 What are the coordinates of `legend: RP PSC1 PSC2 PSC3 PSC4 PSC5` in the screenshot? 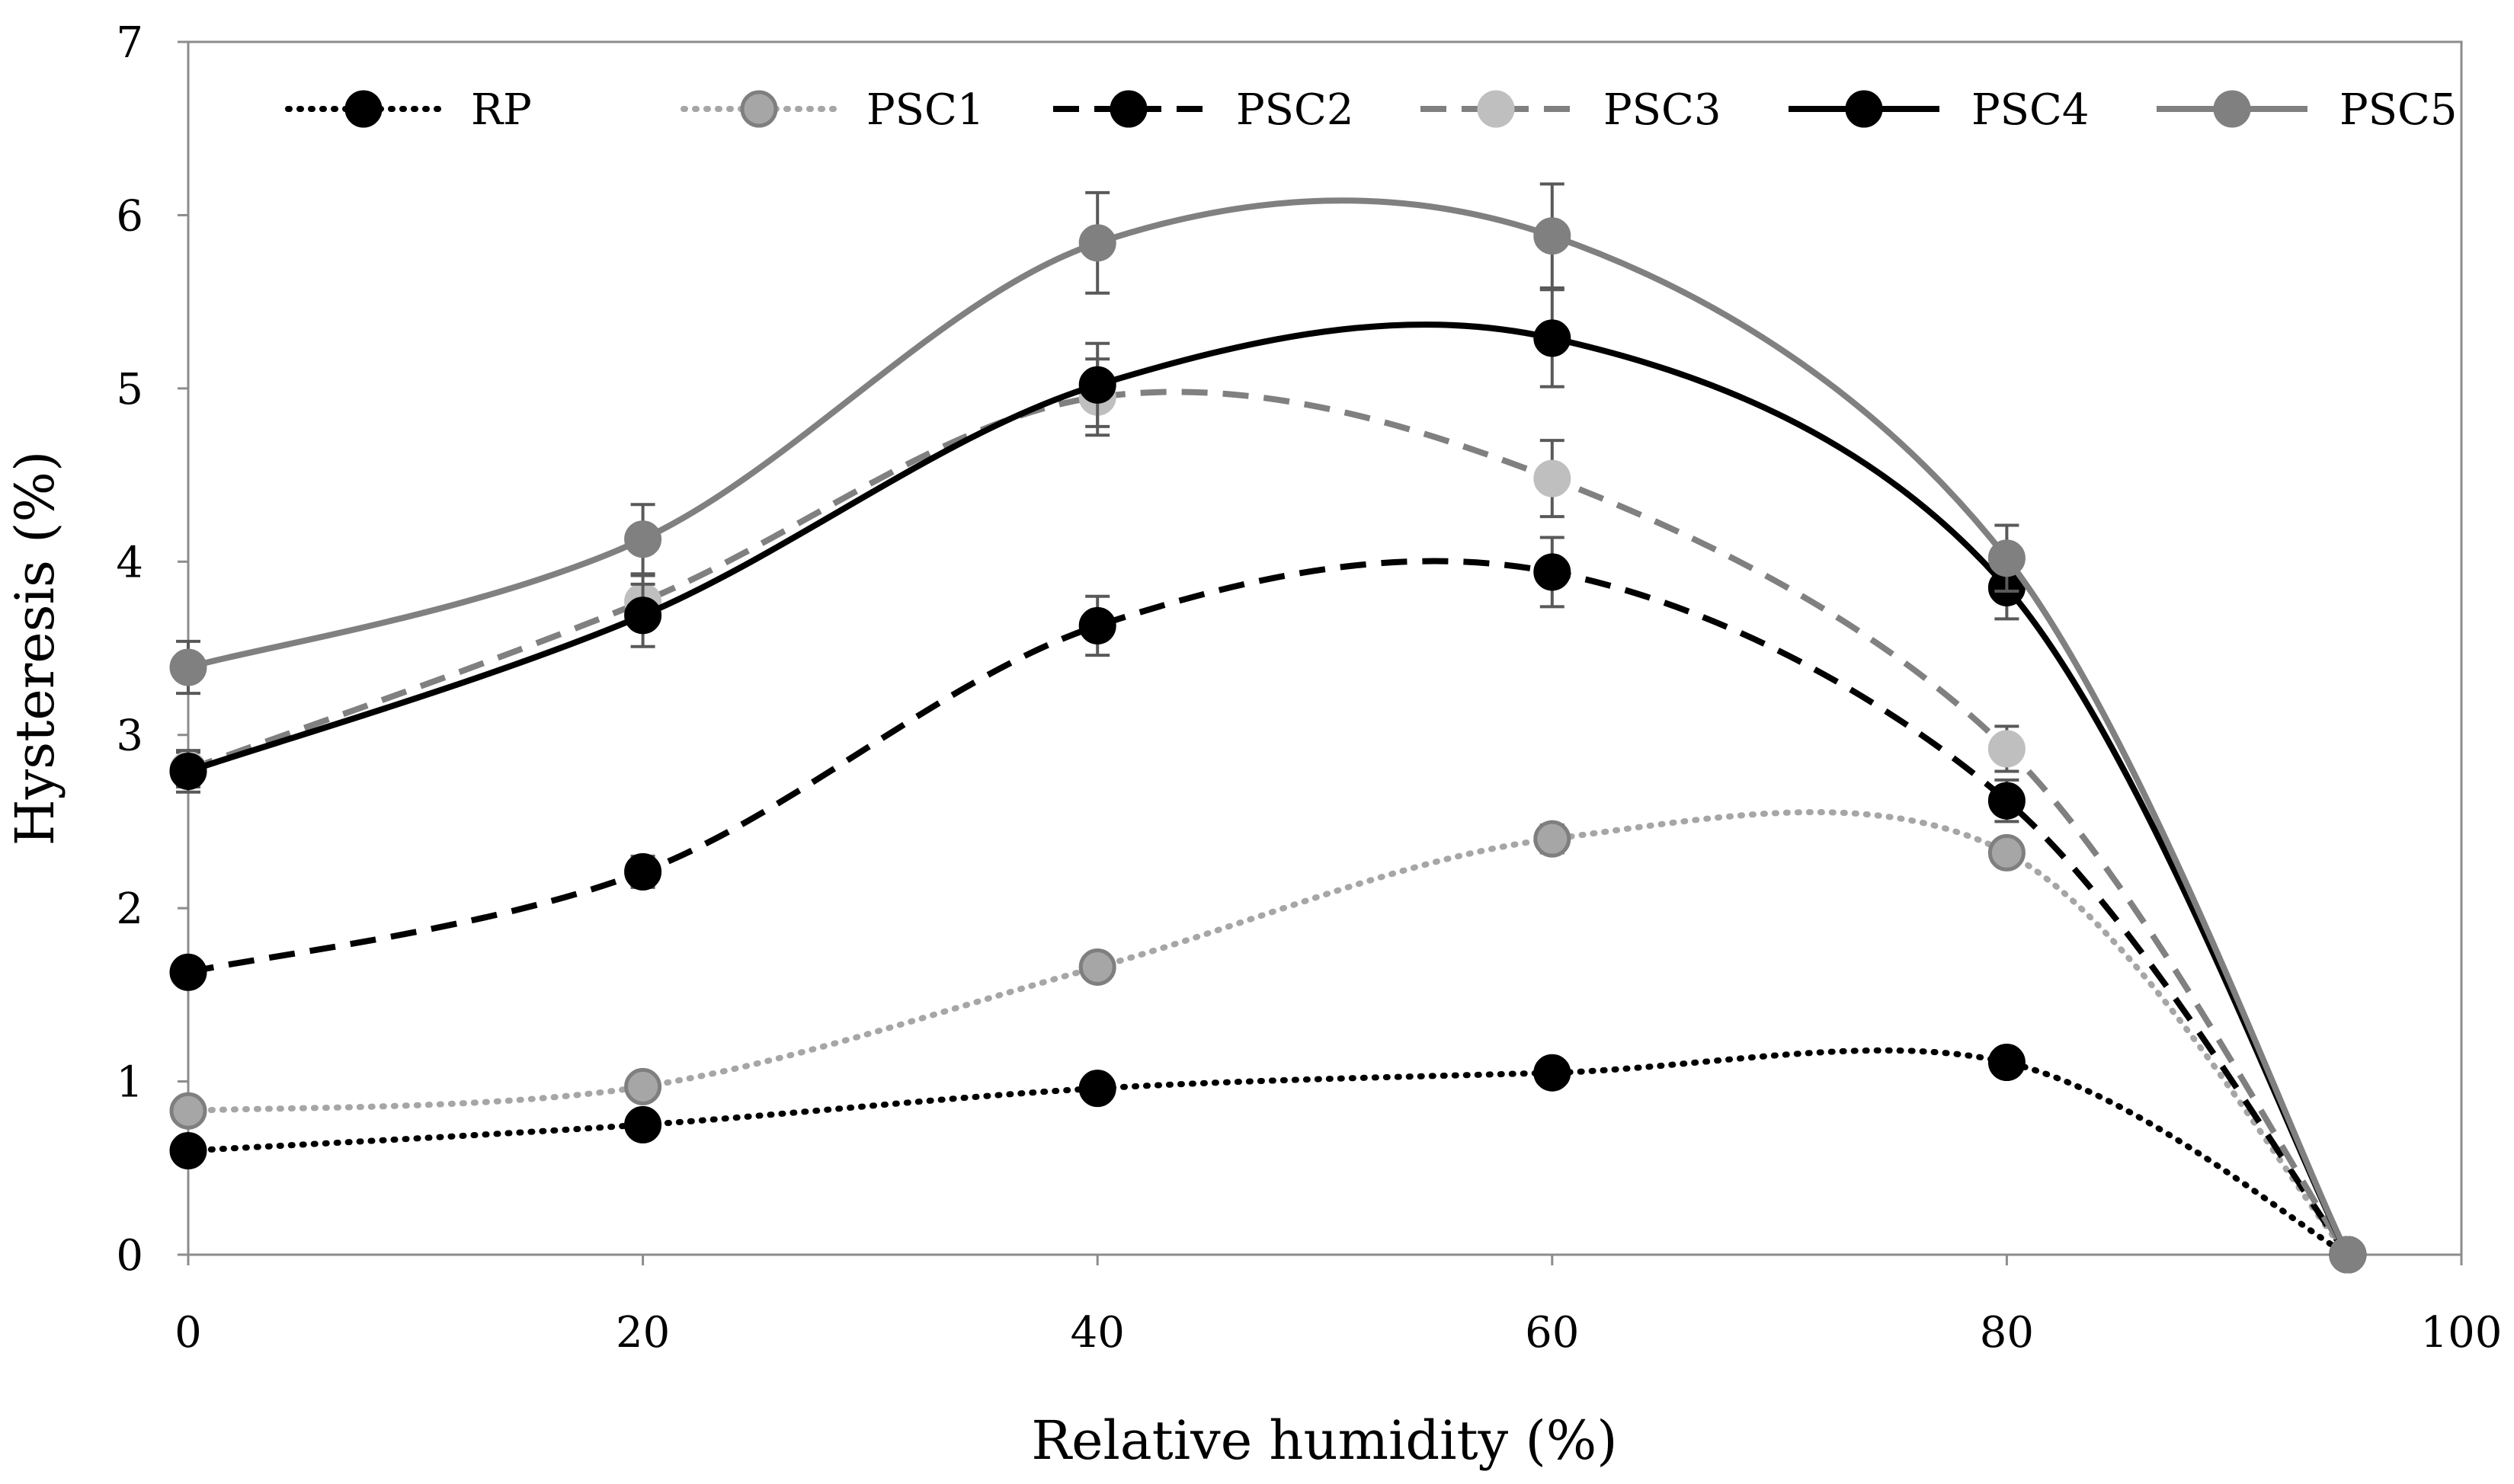 It's located at (1371, 110).